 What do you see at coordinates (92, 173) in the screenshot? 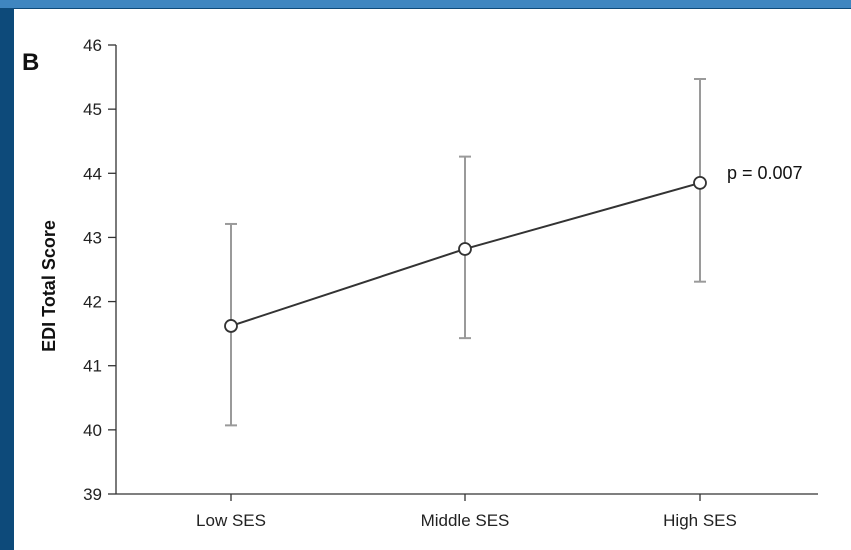
I see `y-tick-label-44: 44` at bounding box center [92, 173].